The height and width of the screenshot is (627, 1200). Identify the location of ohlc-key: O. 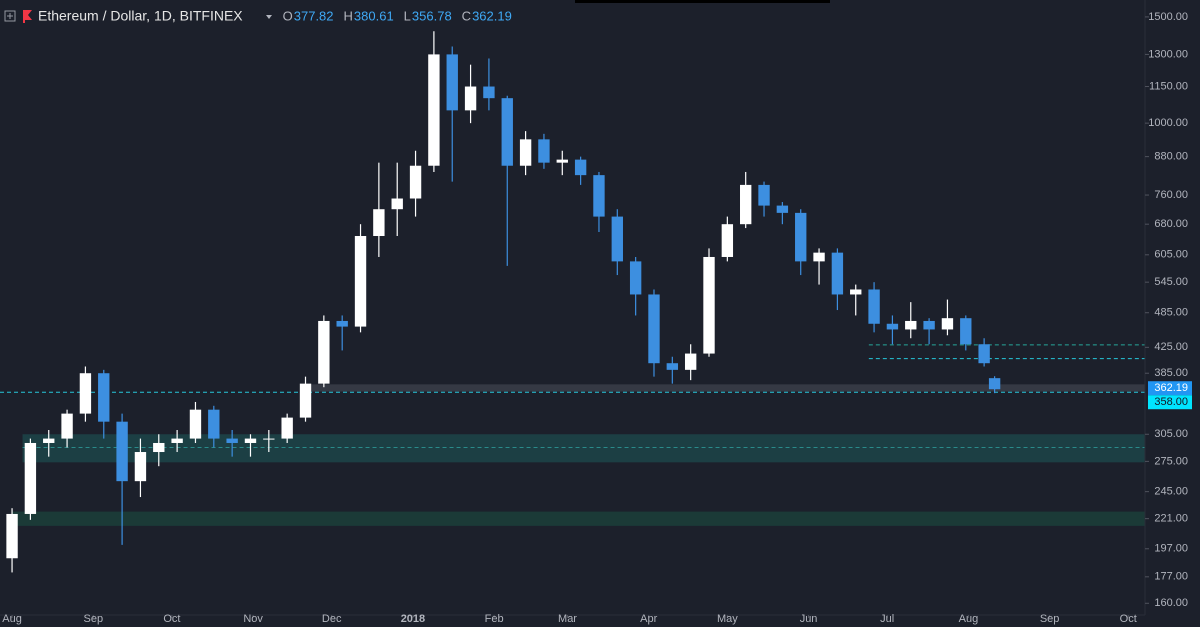
(288, 15).